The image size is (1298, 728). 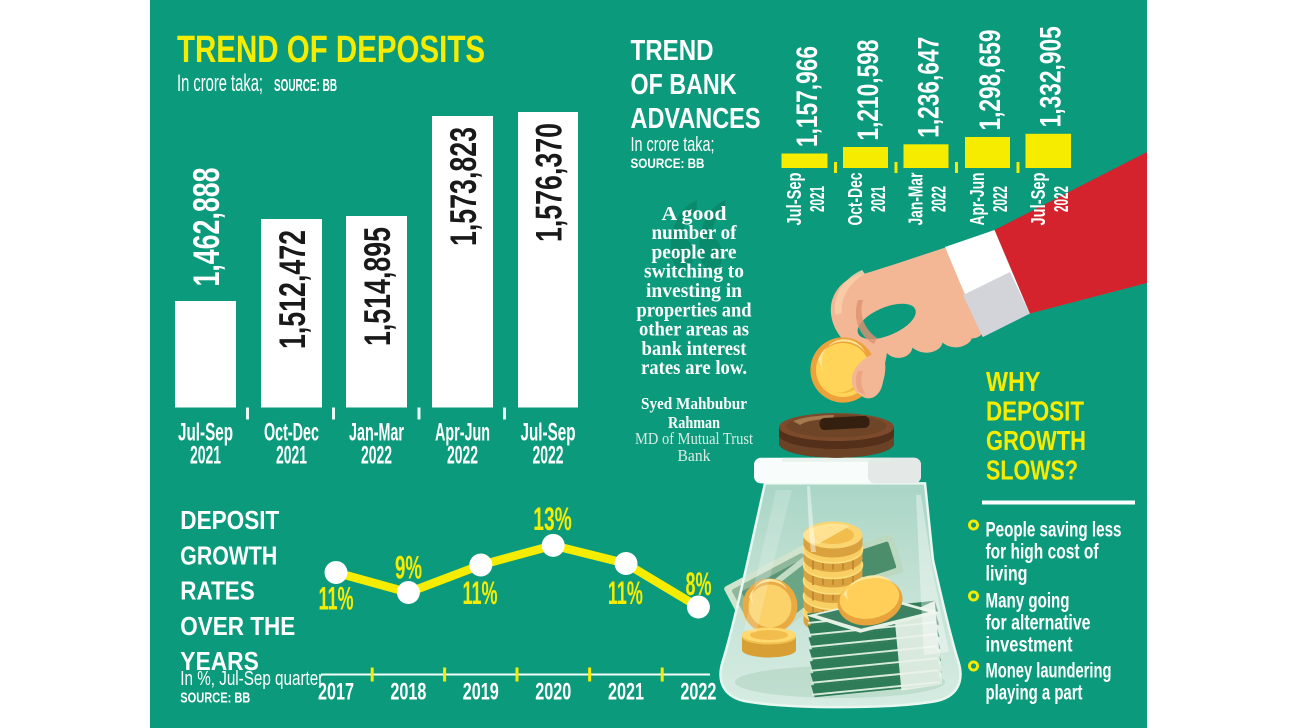 I want to click on svg-text: 13%, so click(x=552, y=519).